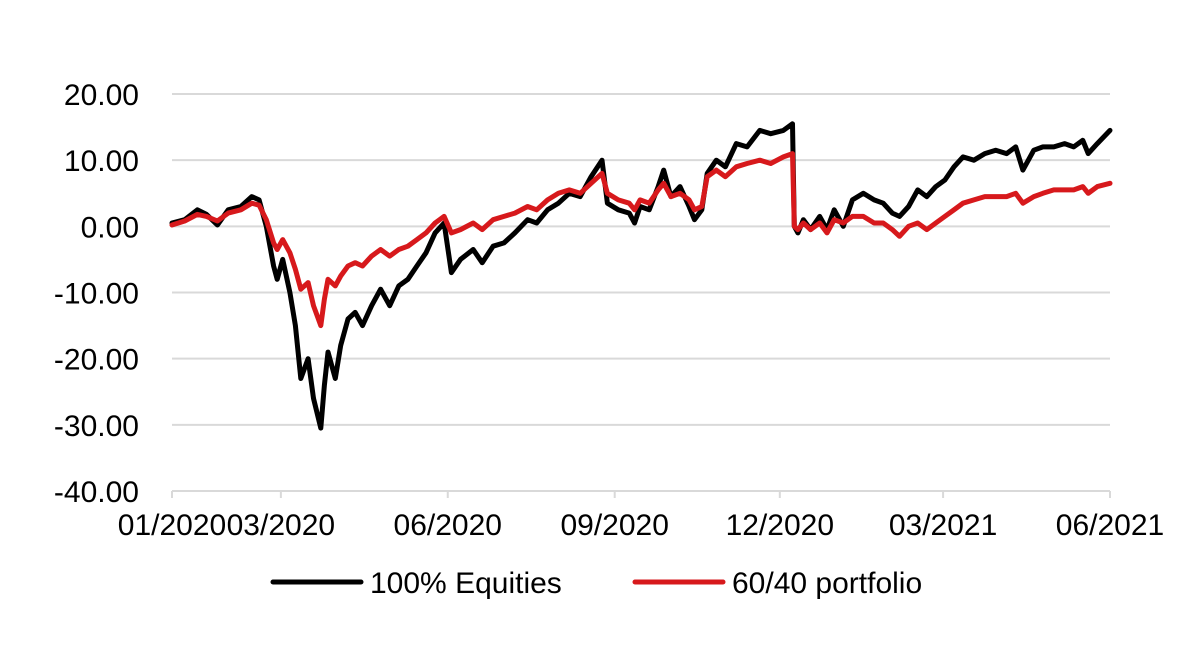  Describe the element at coordinates (101, 161) in the screenshot. I see `y-tick-label: 10.00` at that location.